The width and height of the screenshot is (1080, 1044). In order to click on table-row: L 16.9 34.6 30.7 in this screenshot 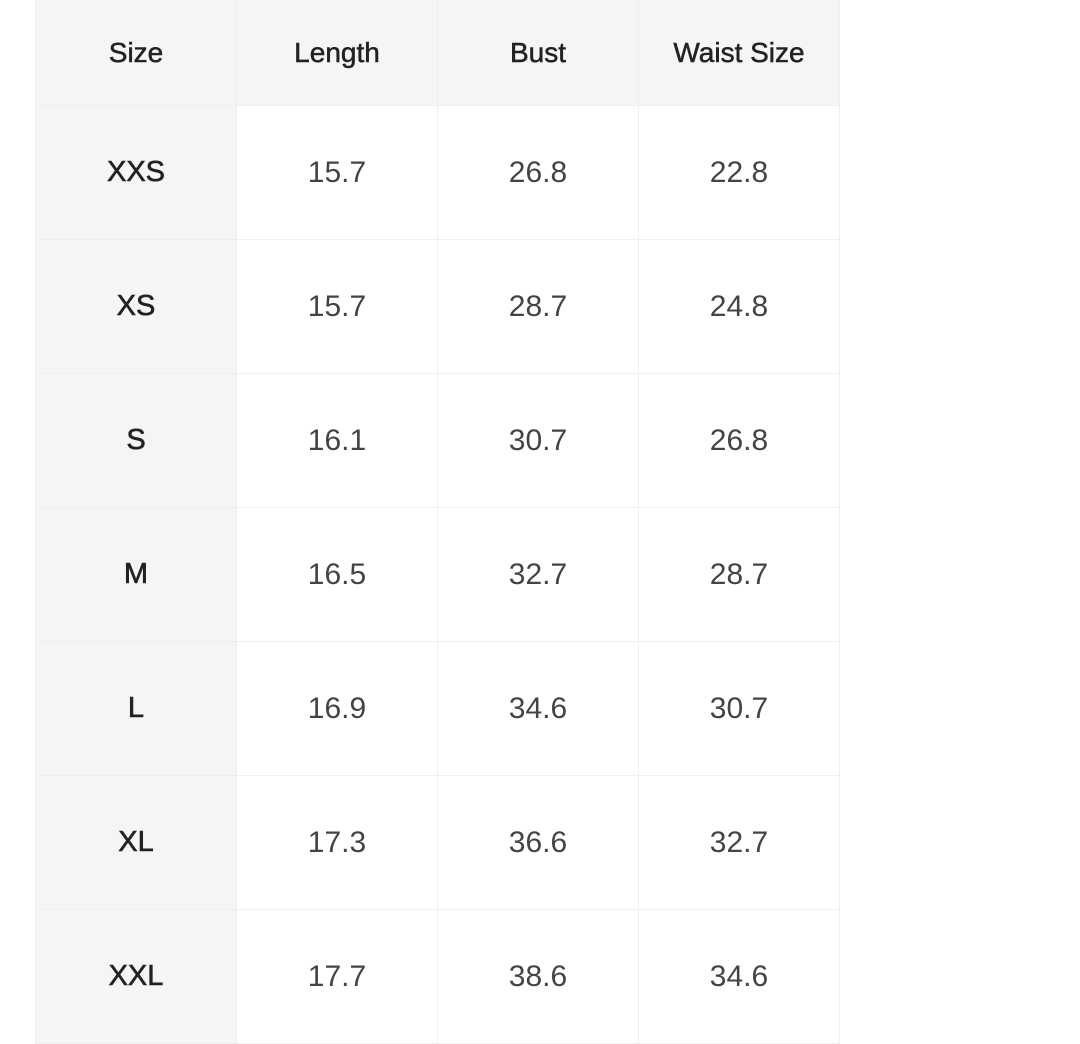, I will do `click(437, 708)`.